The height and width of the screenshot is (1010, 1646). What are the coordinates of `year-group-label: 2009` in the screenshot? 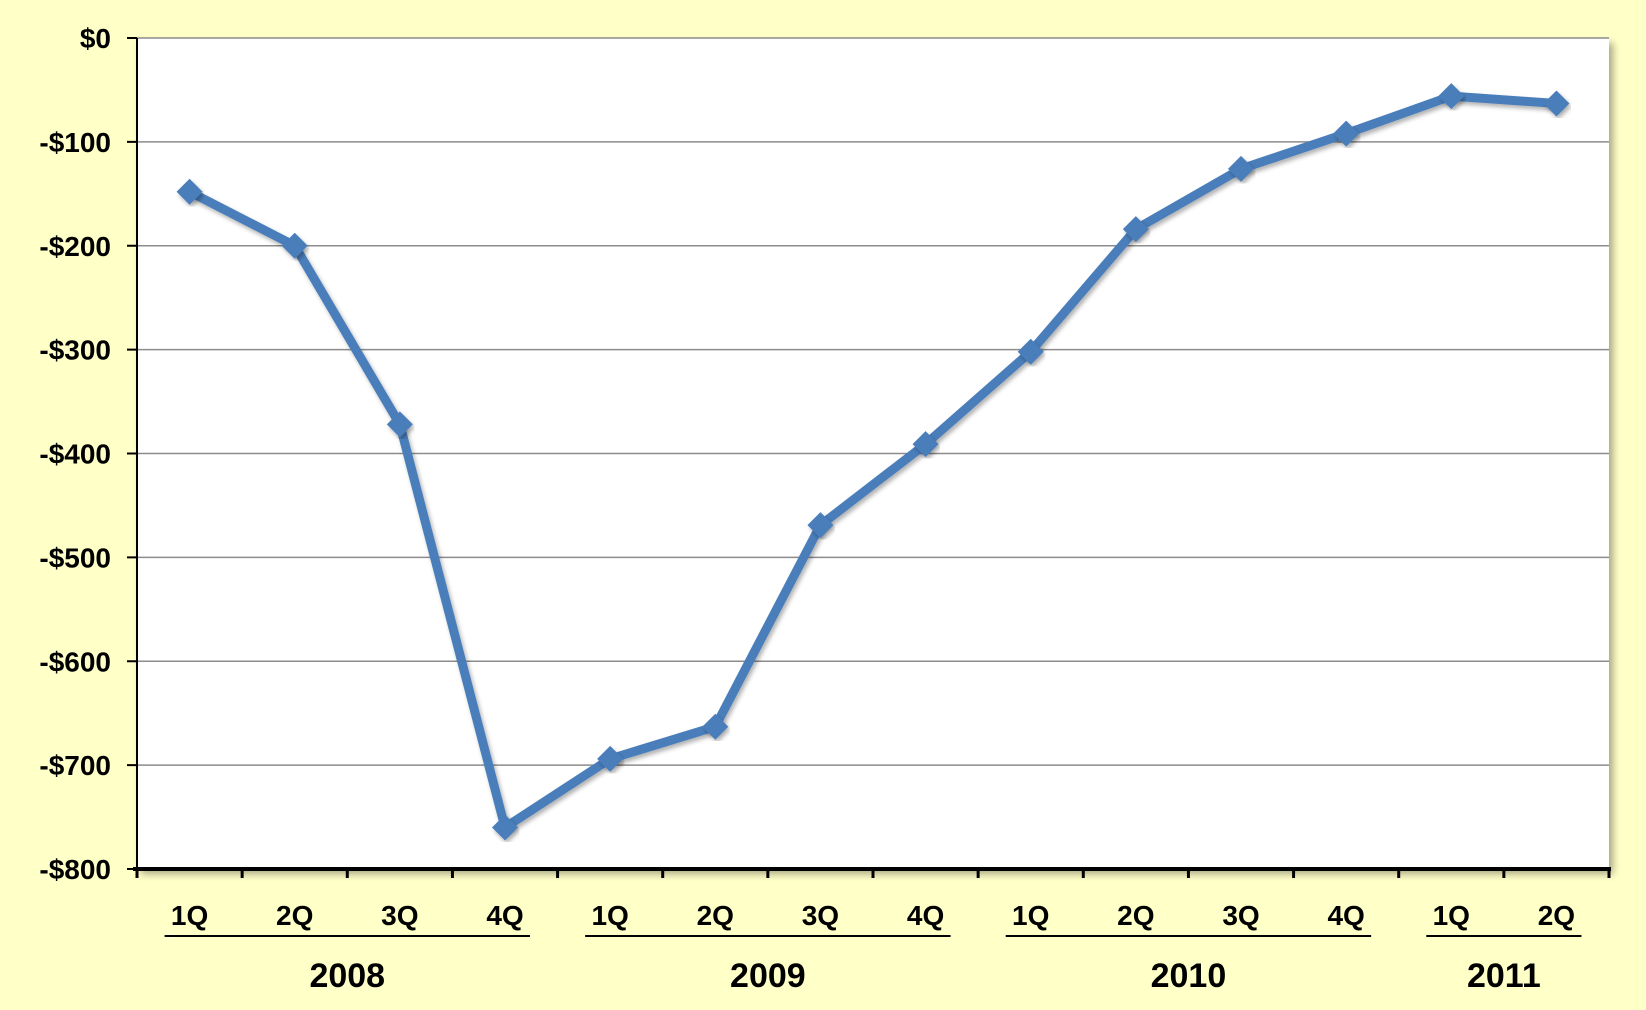 It's located at (768, 976).